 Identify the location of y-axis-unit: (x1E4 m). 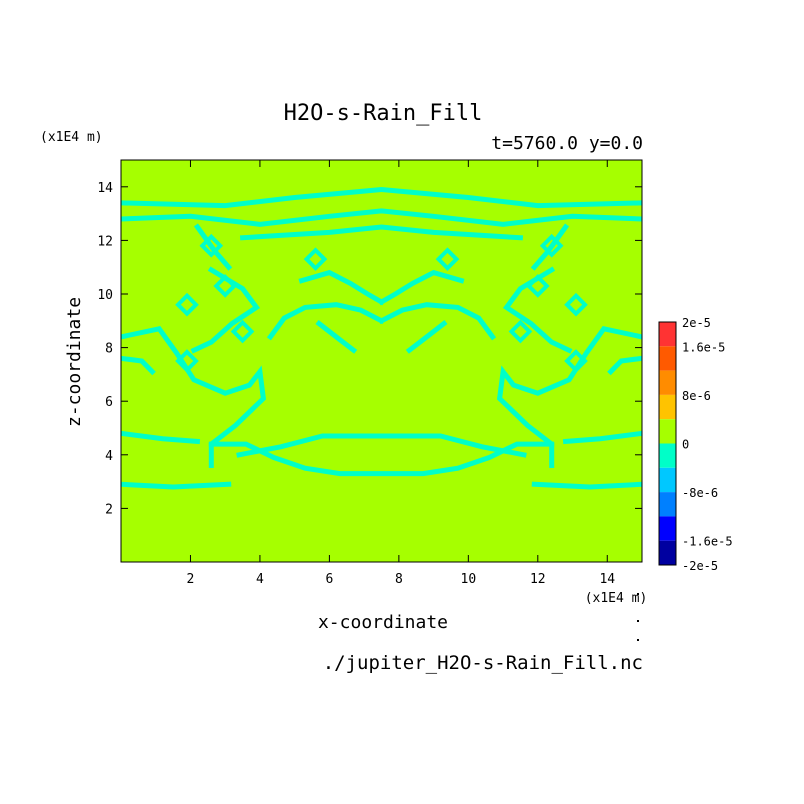
(71, 137).